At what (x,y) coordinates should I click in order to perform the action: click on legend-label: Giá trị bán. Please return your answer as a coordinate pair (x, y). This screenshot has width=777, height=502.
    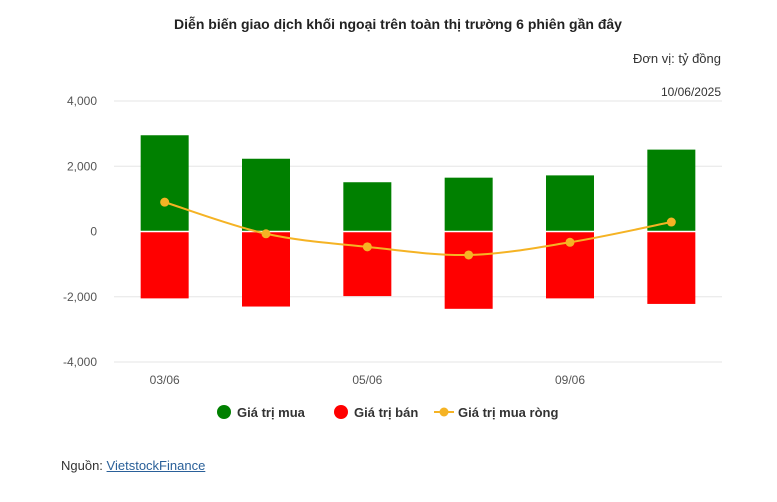
    Looking at the image, I should click on (386, 412).